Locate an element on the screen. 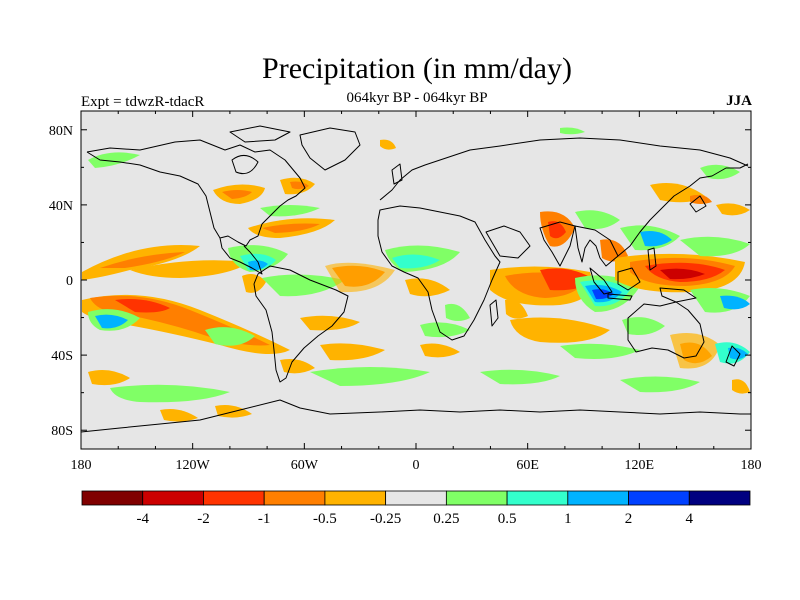 This screenshot has width=800, height=600. coastline-greenland is located at coordinates (330, 149).